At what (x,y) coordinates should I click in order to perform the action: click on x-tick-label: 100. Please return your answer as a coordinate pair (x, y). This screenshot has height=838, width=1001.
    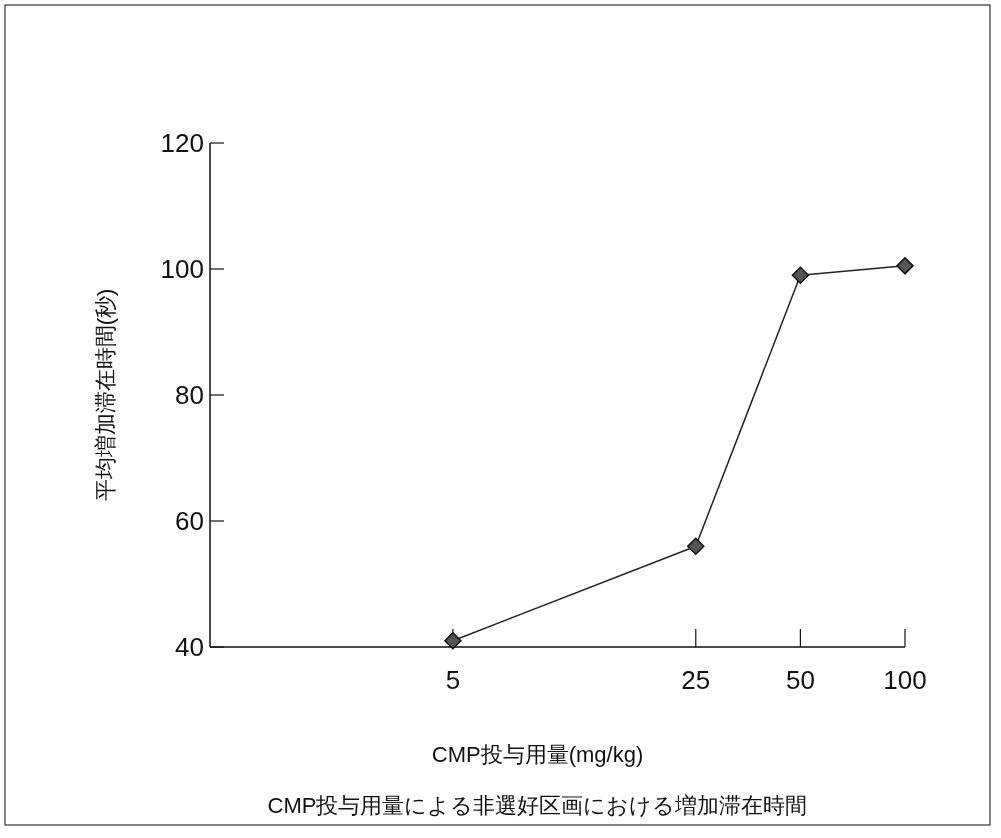
    Looking at the image, I should click on (905, 680).